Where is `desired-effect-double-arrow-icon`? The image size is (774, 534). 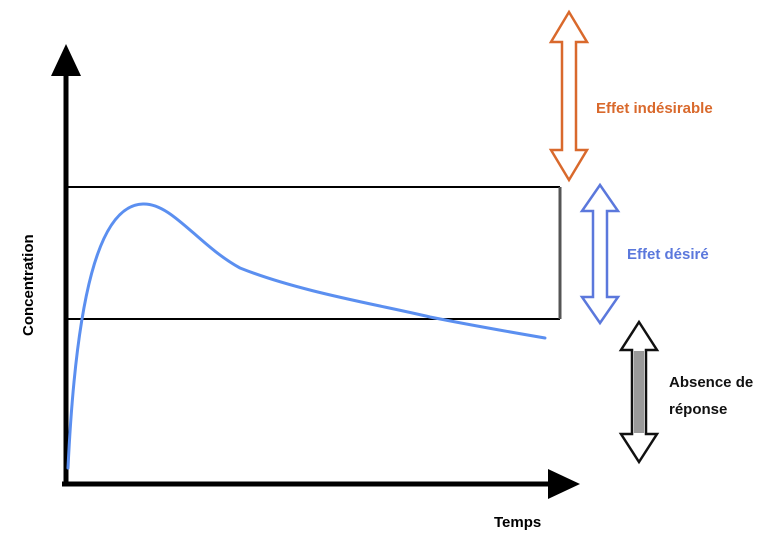 desired-effect-double-arrow-icon is located at coordinates (600, 254).